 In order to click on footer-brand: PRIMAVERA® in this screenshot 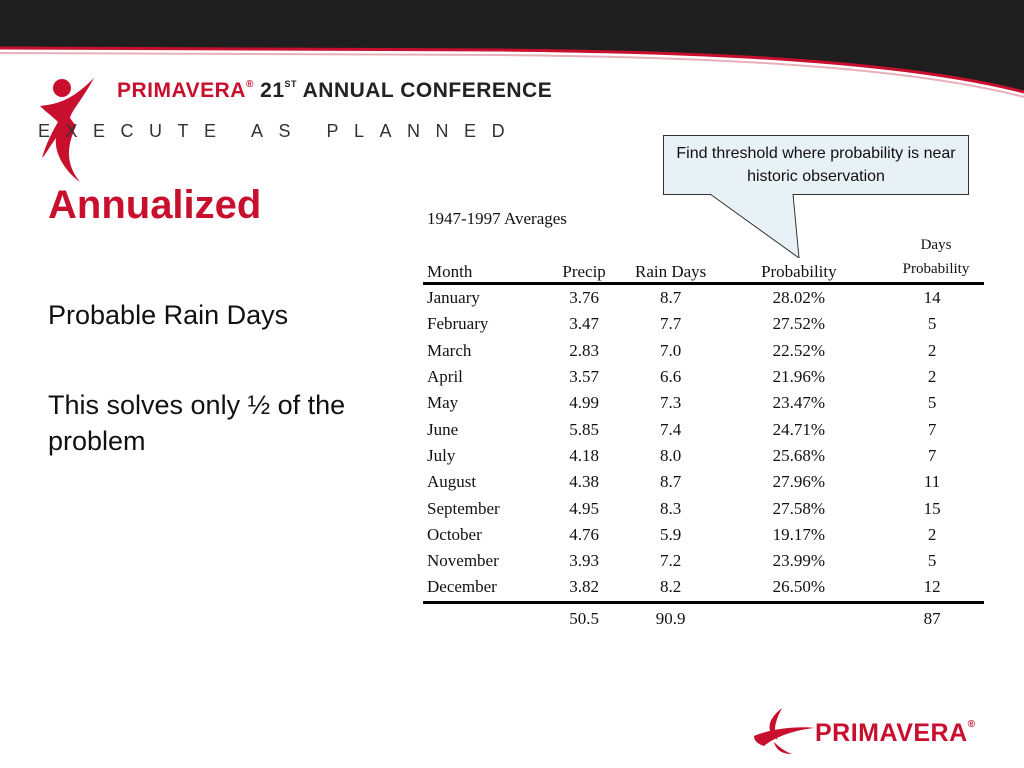, I will do `click(895, 733)`.